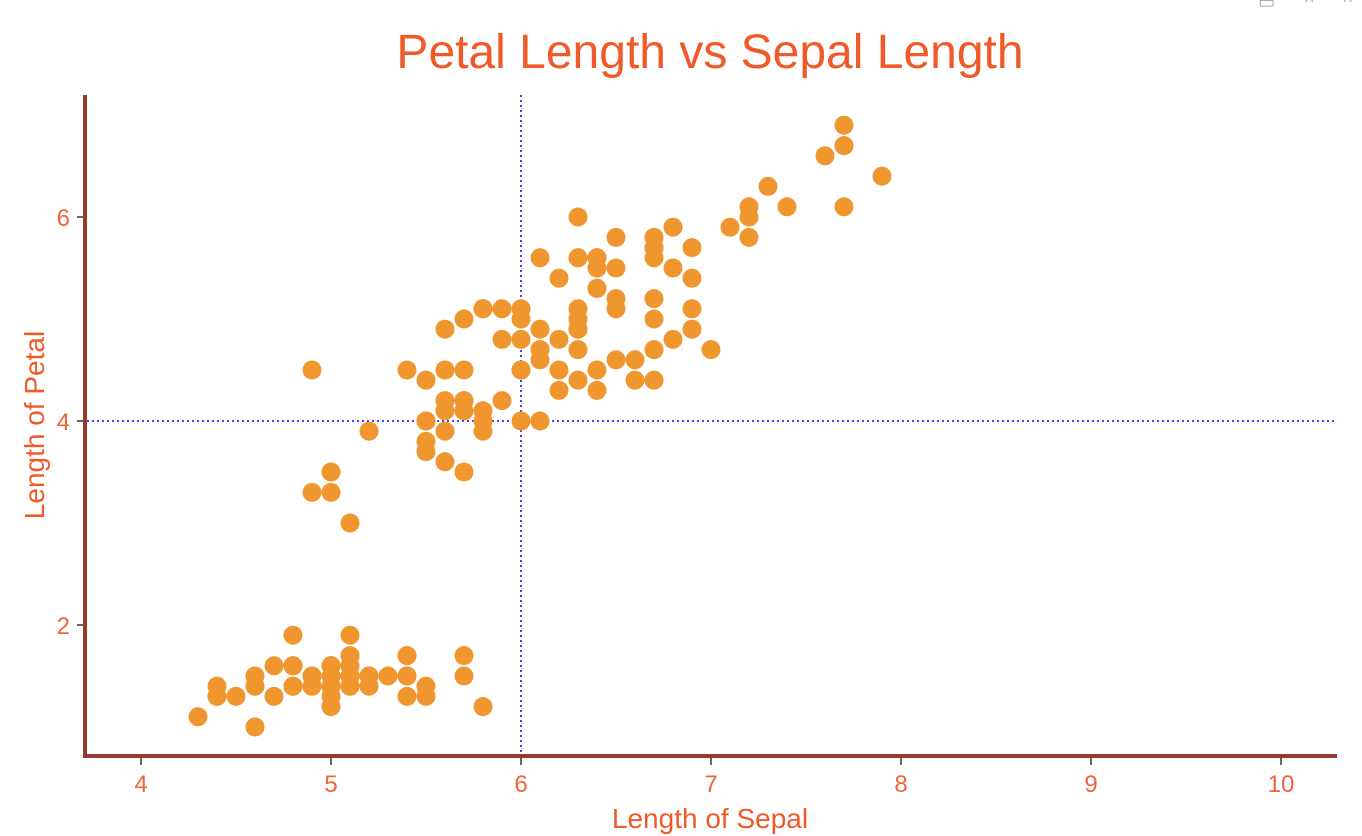  Describe the element at coordinates (330, 784) in the screenshot. I see `x-tick-label: 5` at that location.